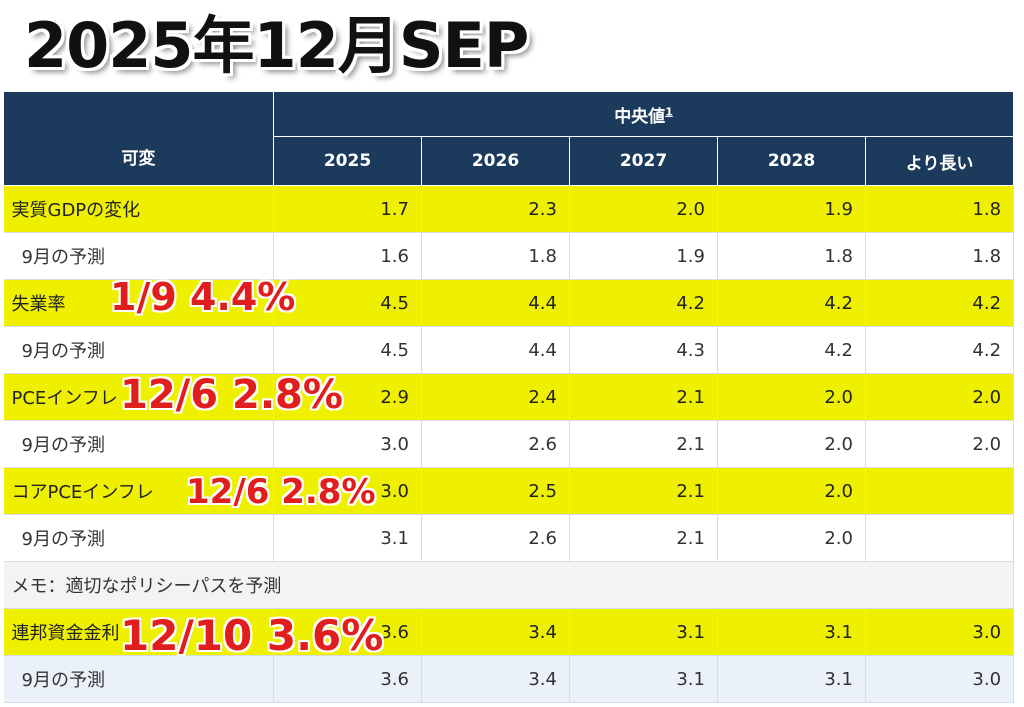 The image size is (1024, 707). I want to click on table-row-memo: メモ：適切なポリシーパスを予測, so click(509, 585).